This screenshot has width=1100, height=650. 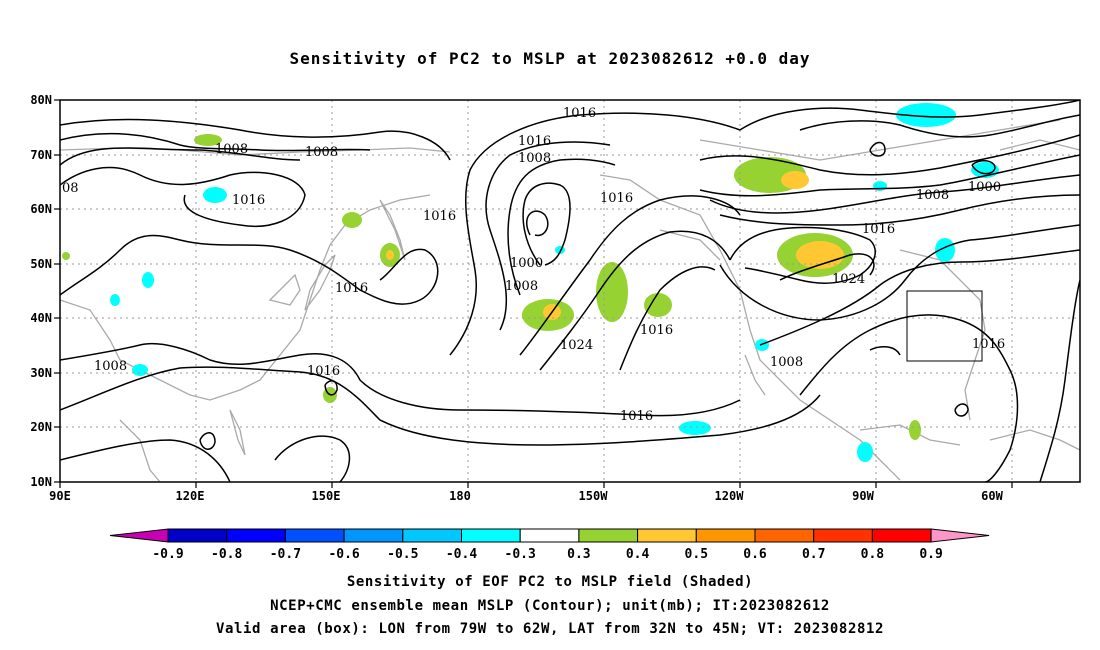 What do you see at coordinates (992, 496) in the screenshot?
I see `lon-label: 60W` at bounding box center [992, 496].